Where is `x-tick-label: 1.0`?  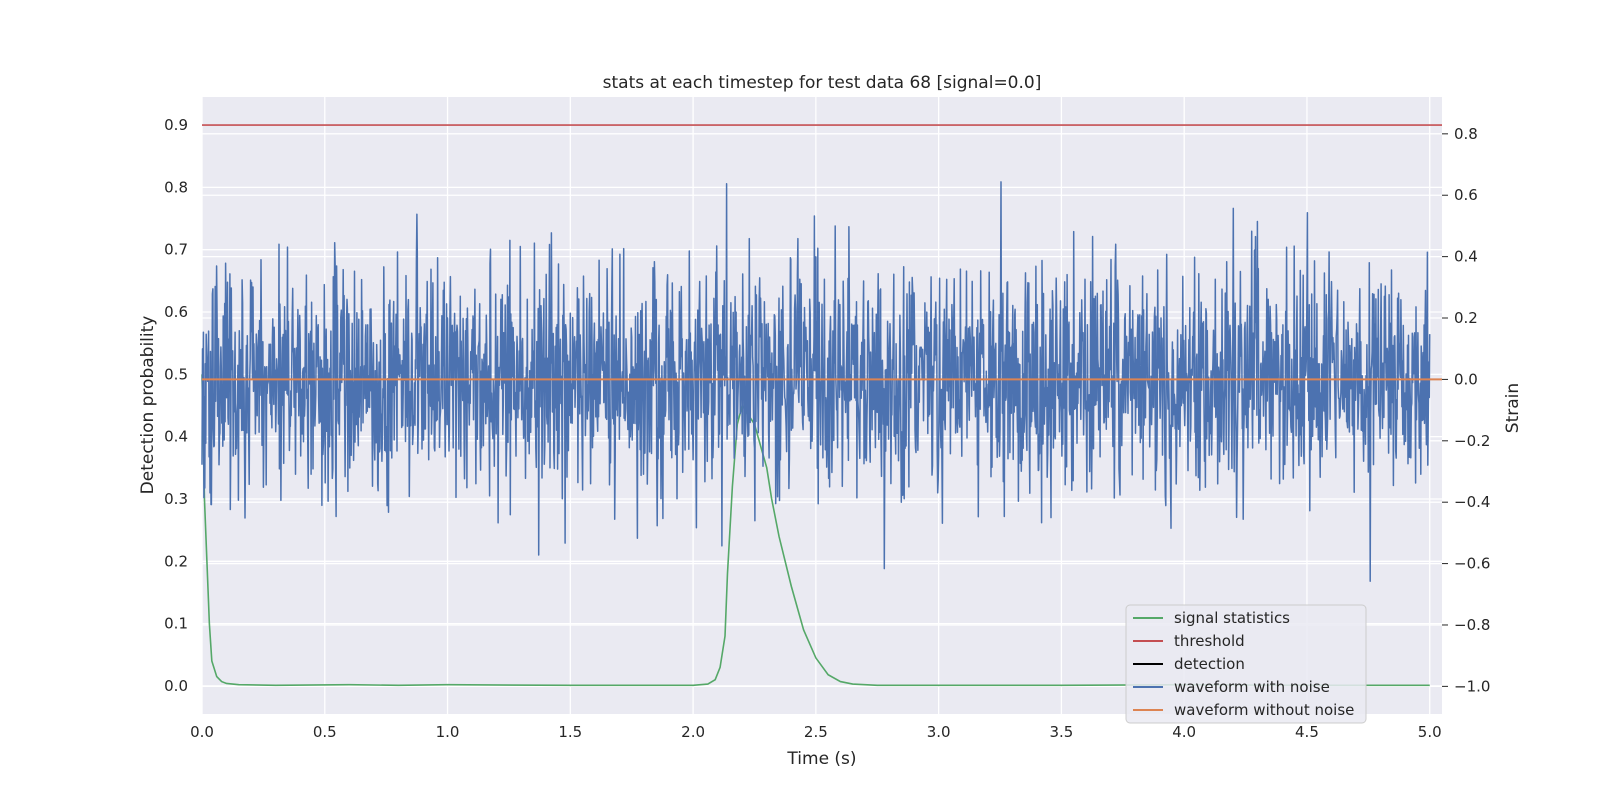
x-tick-label: 1.0 is located at coordinates (448, 732).